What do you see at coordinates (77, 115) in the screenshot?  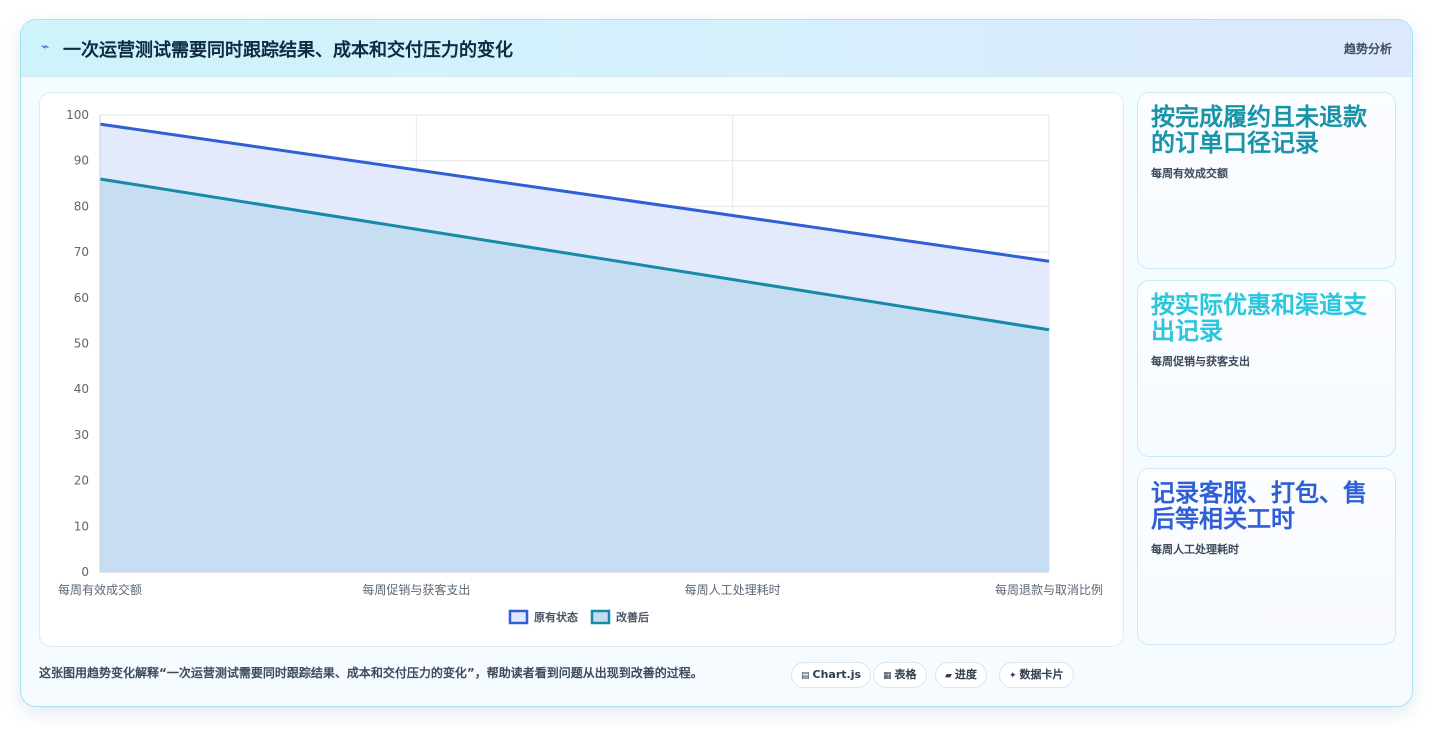 I see `y-tick-label: 100` at bounding box center [77, 115].